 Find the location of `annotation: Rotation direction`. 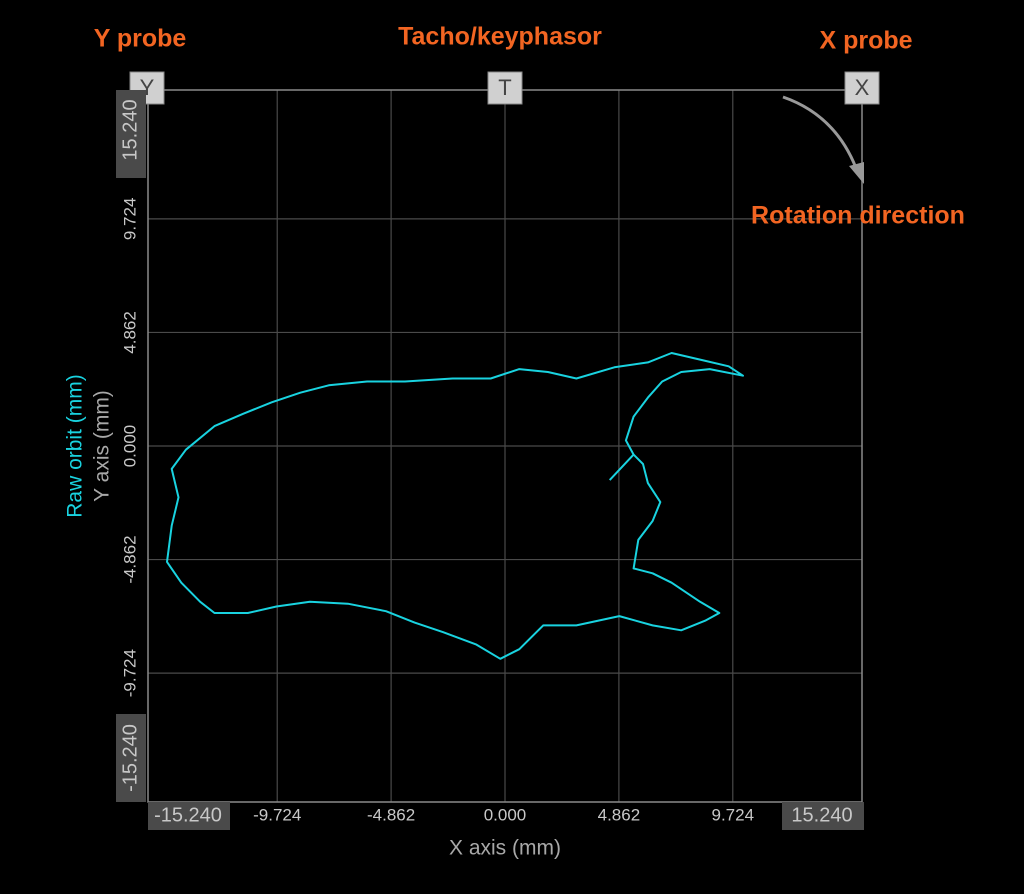

annotation: Rotation direction is located at coordinates (858, 216).